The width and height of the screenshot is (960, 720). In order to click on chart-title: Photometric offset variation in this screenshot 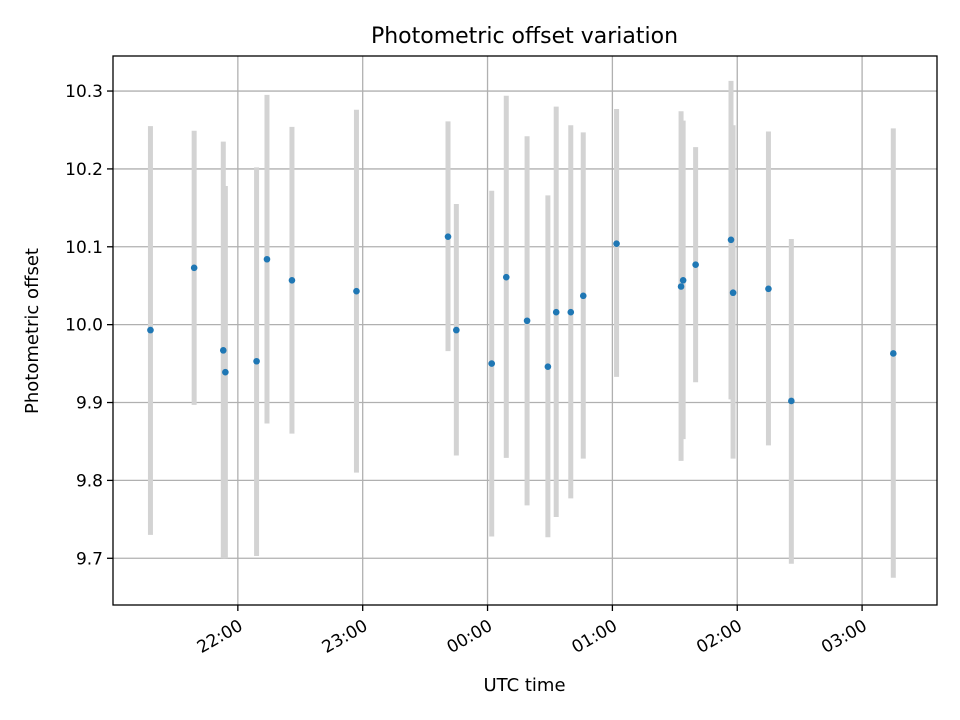, I will do `click(524, 36)`.